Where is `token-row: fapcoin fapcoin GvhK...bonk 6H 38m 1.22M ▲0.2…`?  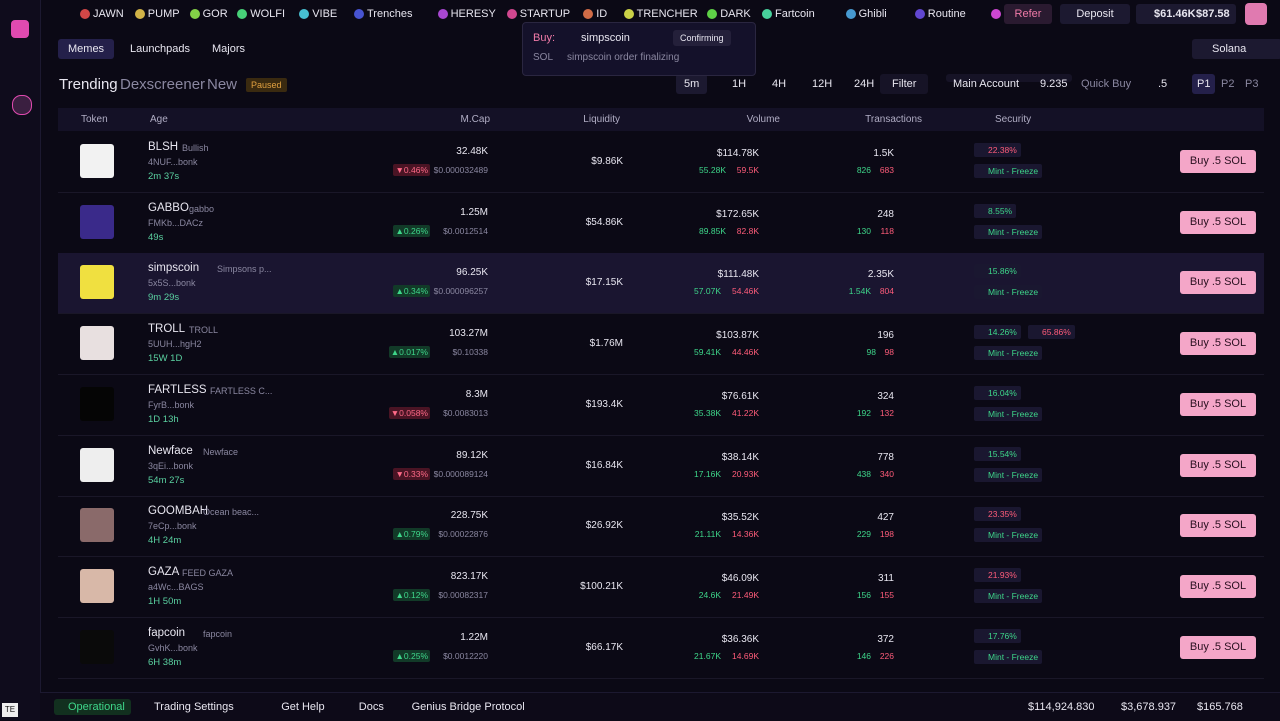
token-row: fapcoin fapcoin GvhK...bonk 6H 38m 1.22M ▲0.2… is located at coordinates (661, 648).